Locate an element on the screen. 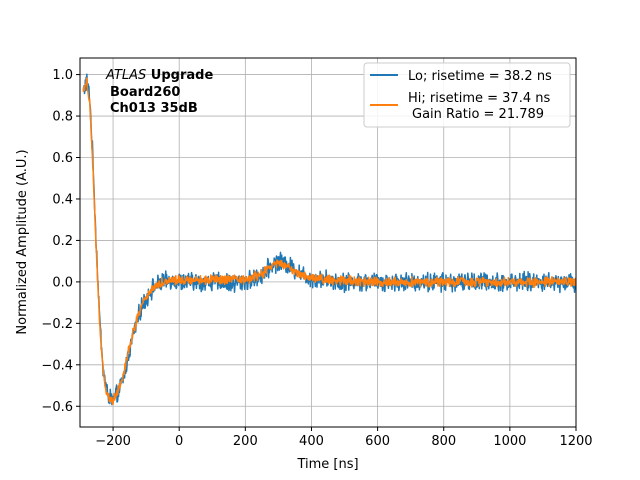 This screenshot has height=480, width=640. y-tick-label: 0.0 is located at coordinates (62, 282).